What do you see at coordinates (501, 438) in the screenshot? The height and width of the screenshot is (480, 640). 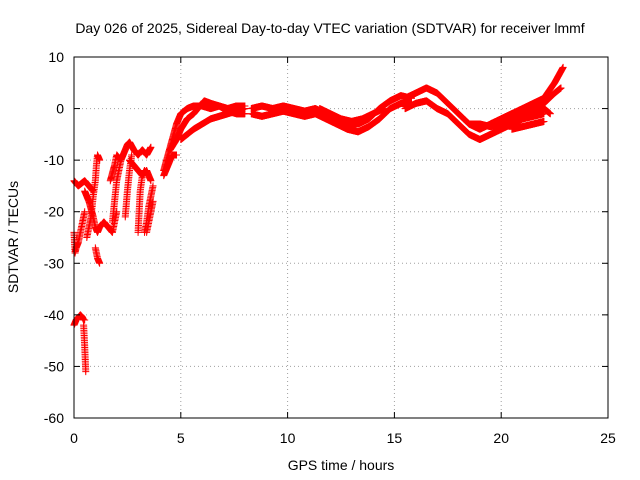 I see `x-tick-label: 20` at bounding box center [501, 438].